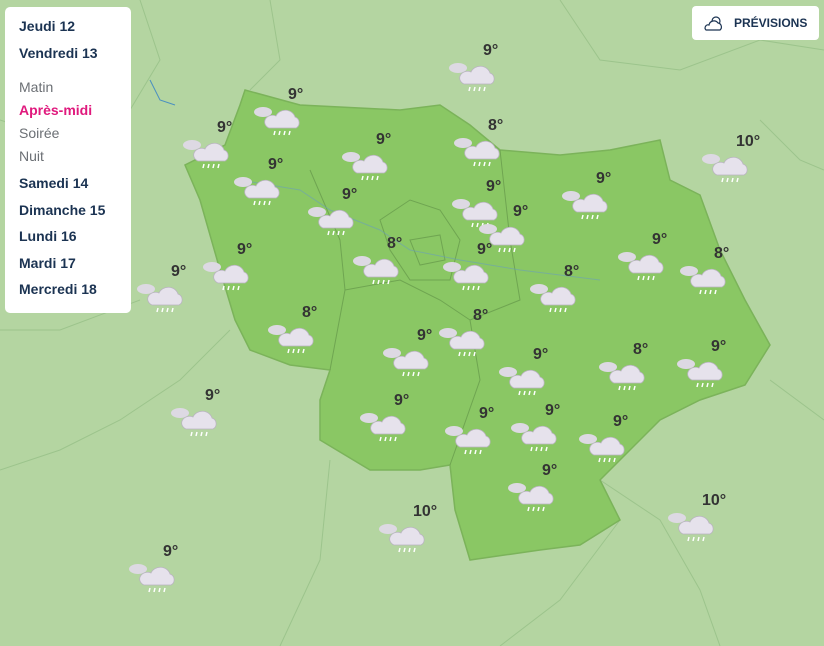 The height and width of the screenshot is (646, 824). I want to click on forecast-button: PRÉVISIONS, so click(755, 23).